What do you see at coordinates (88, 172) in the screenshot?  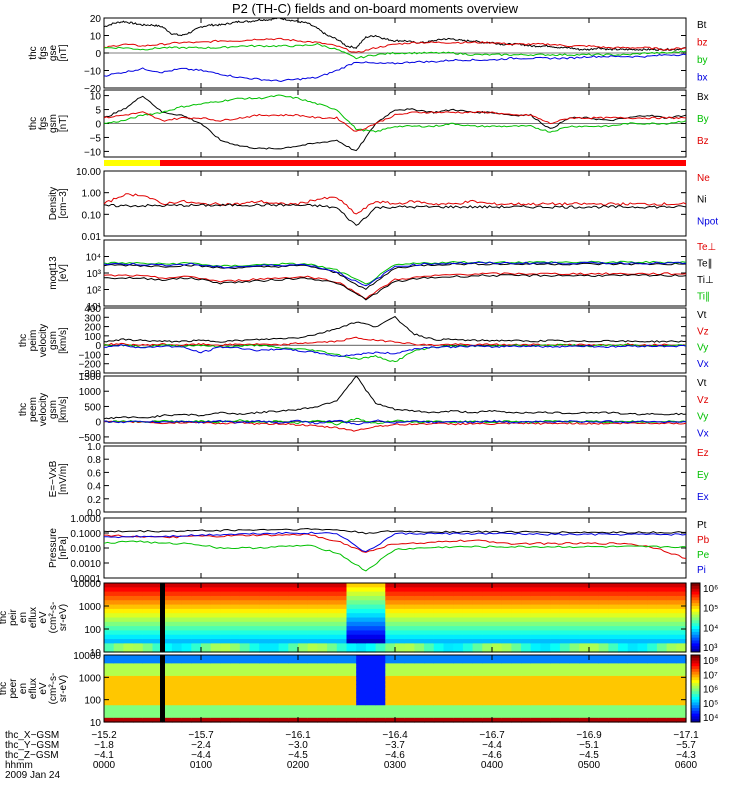 I see `density-ytick-label: 10.00` at bounding box center [88, 172].